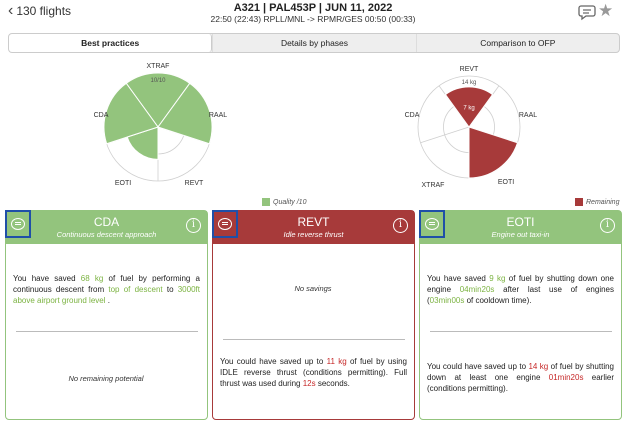 The image size is (626, 424). I want to click on card-eoti-title: EOTI, so click(520, 222).